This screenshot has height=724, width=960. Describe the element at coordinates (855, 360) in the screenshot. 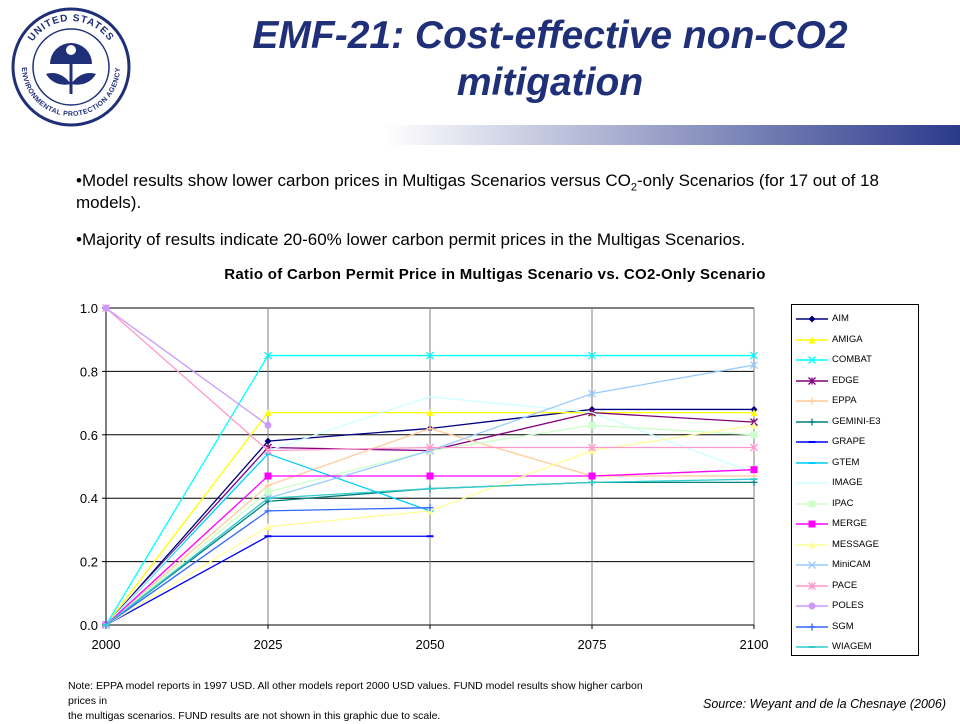

I see `legend-item-combat: COMBAT` at that location.